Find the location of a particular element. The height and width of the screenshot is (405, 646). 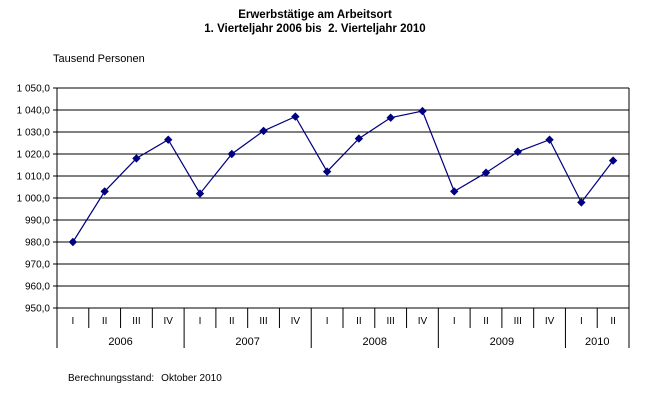

y-tick-label: 950,0 is located at coordinates (37, 309).